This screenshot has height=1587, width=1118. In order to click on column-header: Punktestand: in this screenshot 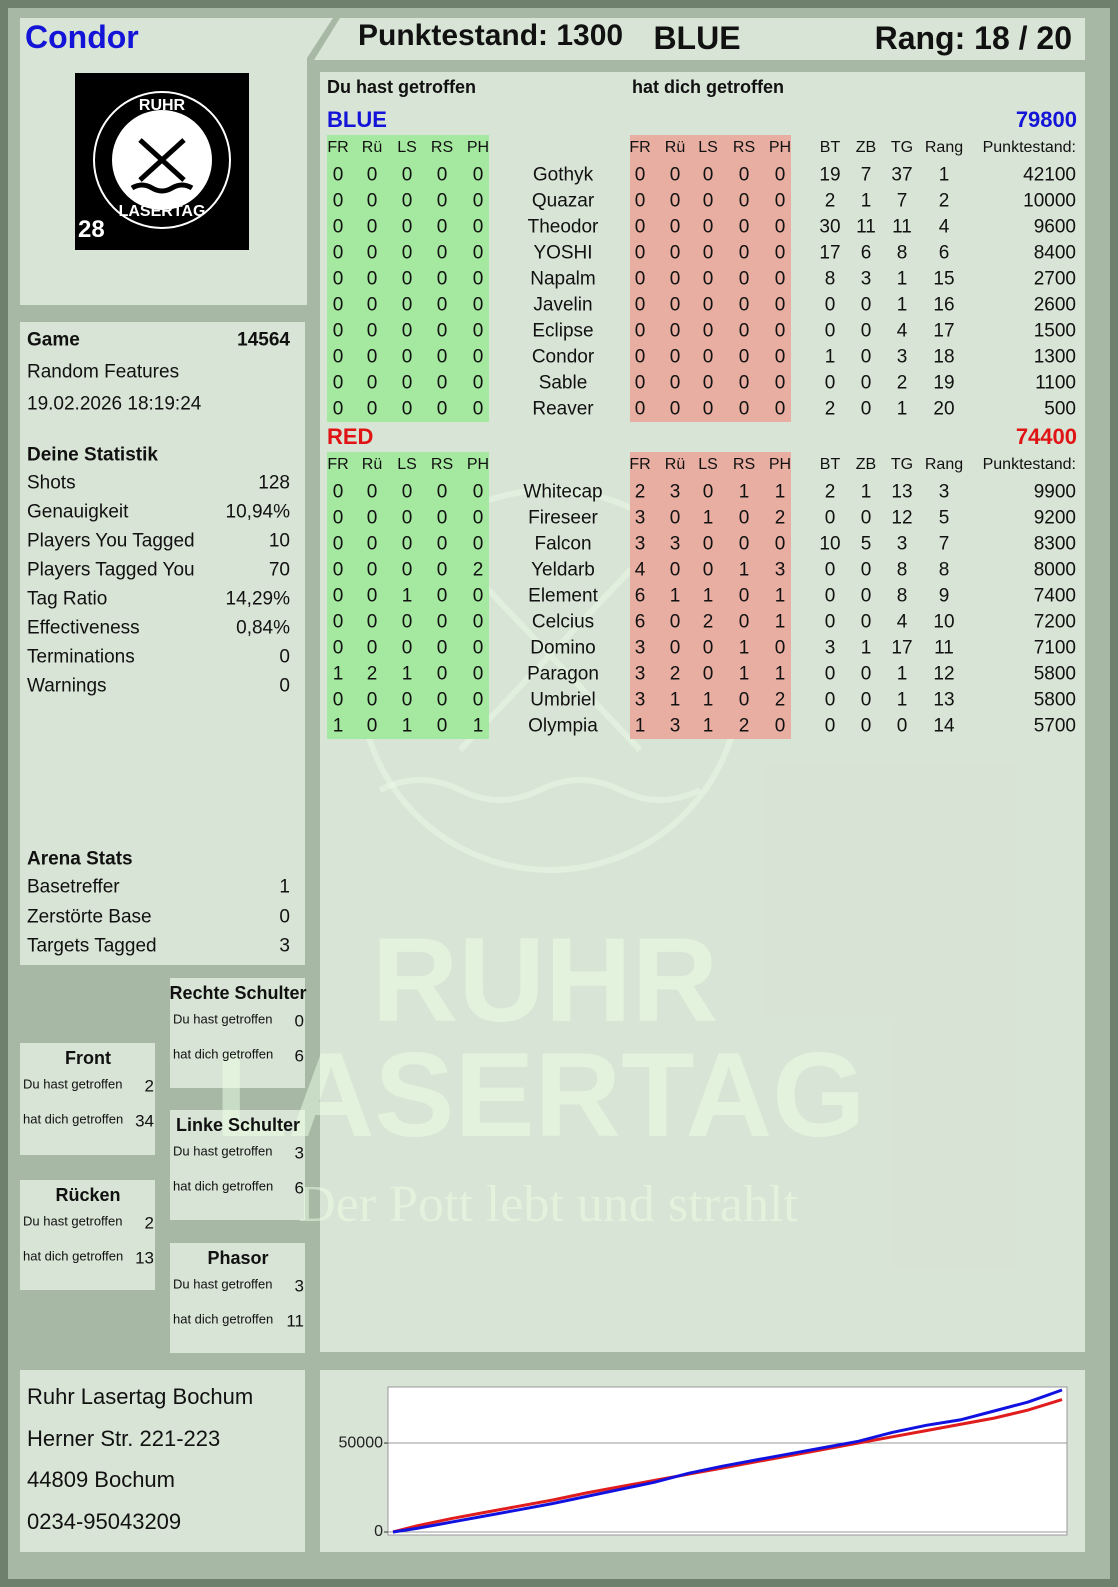, I will do `click(1029, 147)`.